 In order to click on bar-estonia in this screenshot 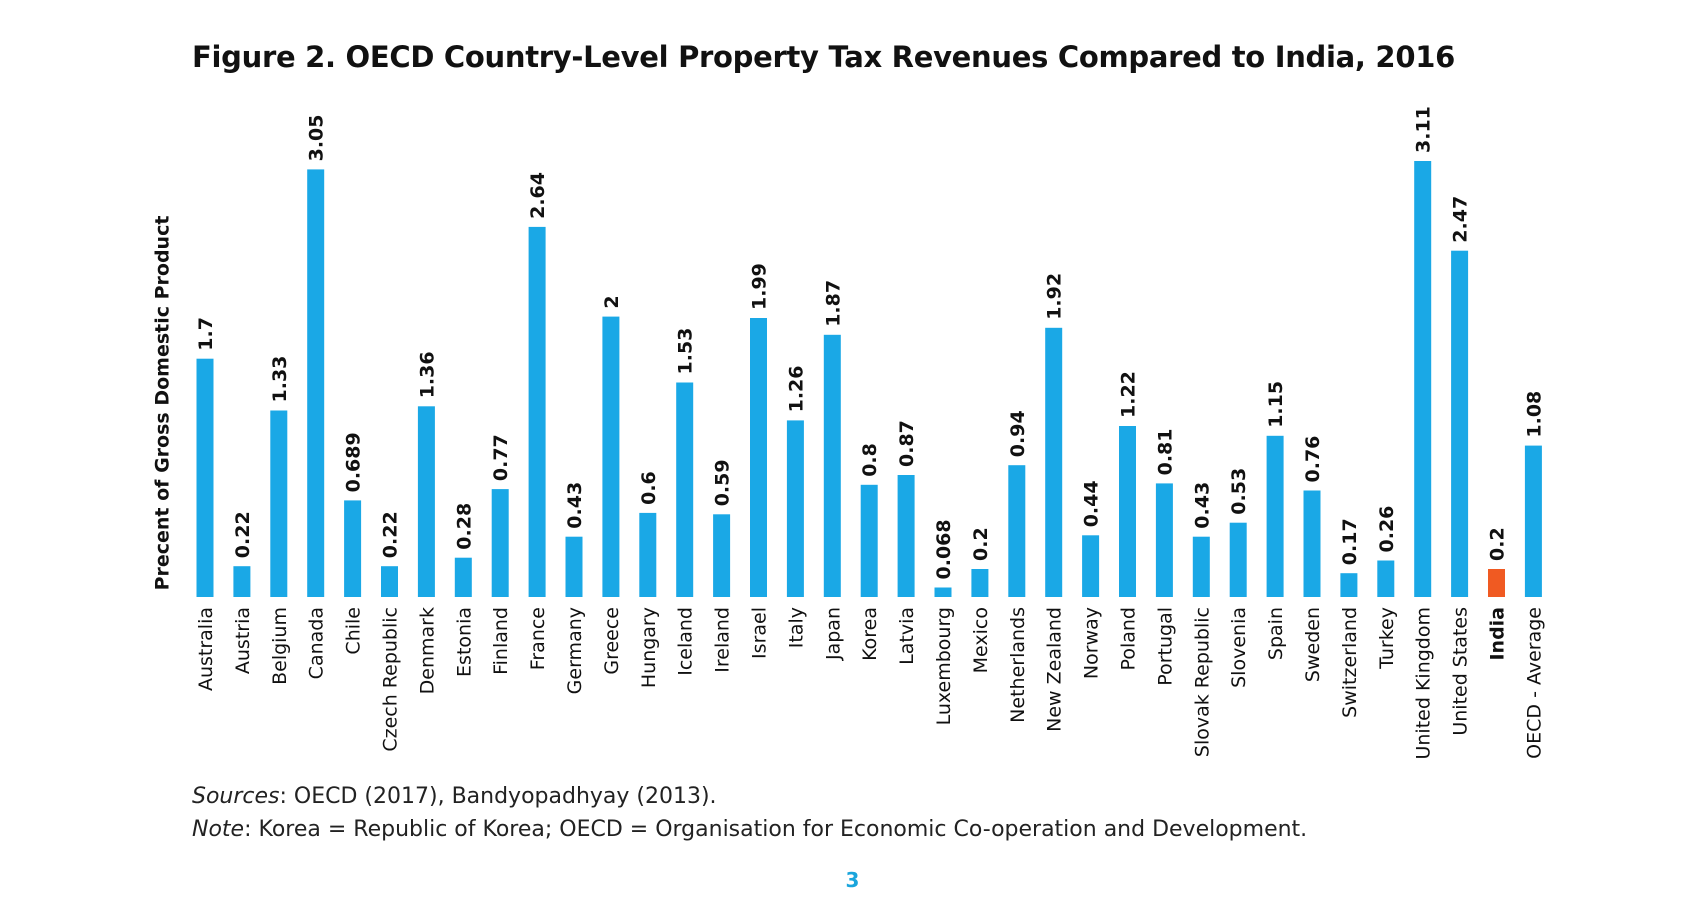, I will do `click(463, 577)`.